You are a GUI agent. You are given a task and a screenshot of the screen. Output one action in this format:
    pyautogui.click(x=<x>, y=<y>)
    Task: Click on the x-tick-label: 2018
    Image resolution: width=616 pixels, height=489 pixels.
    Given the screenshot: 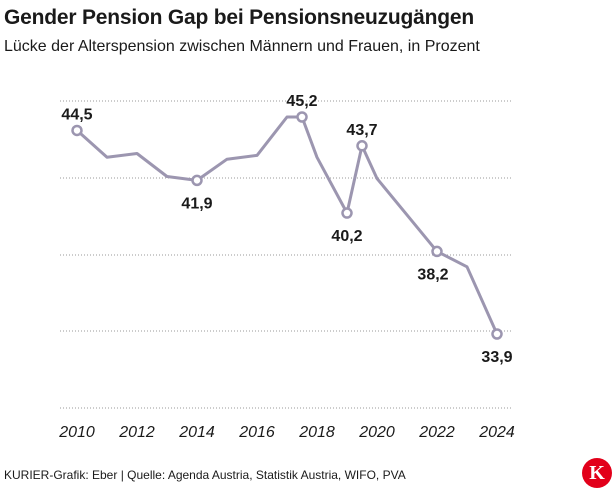 What is the action you would take?
    pyautogui.click(x=316, y=432)
    